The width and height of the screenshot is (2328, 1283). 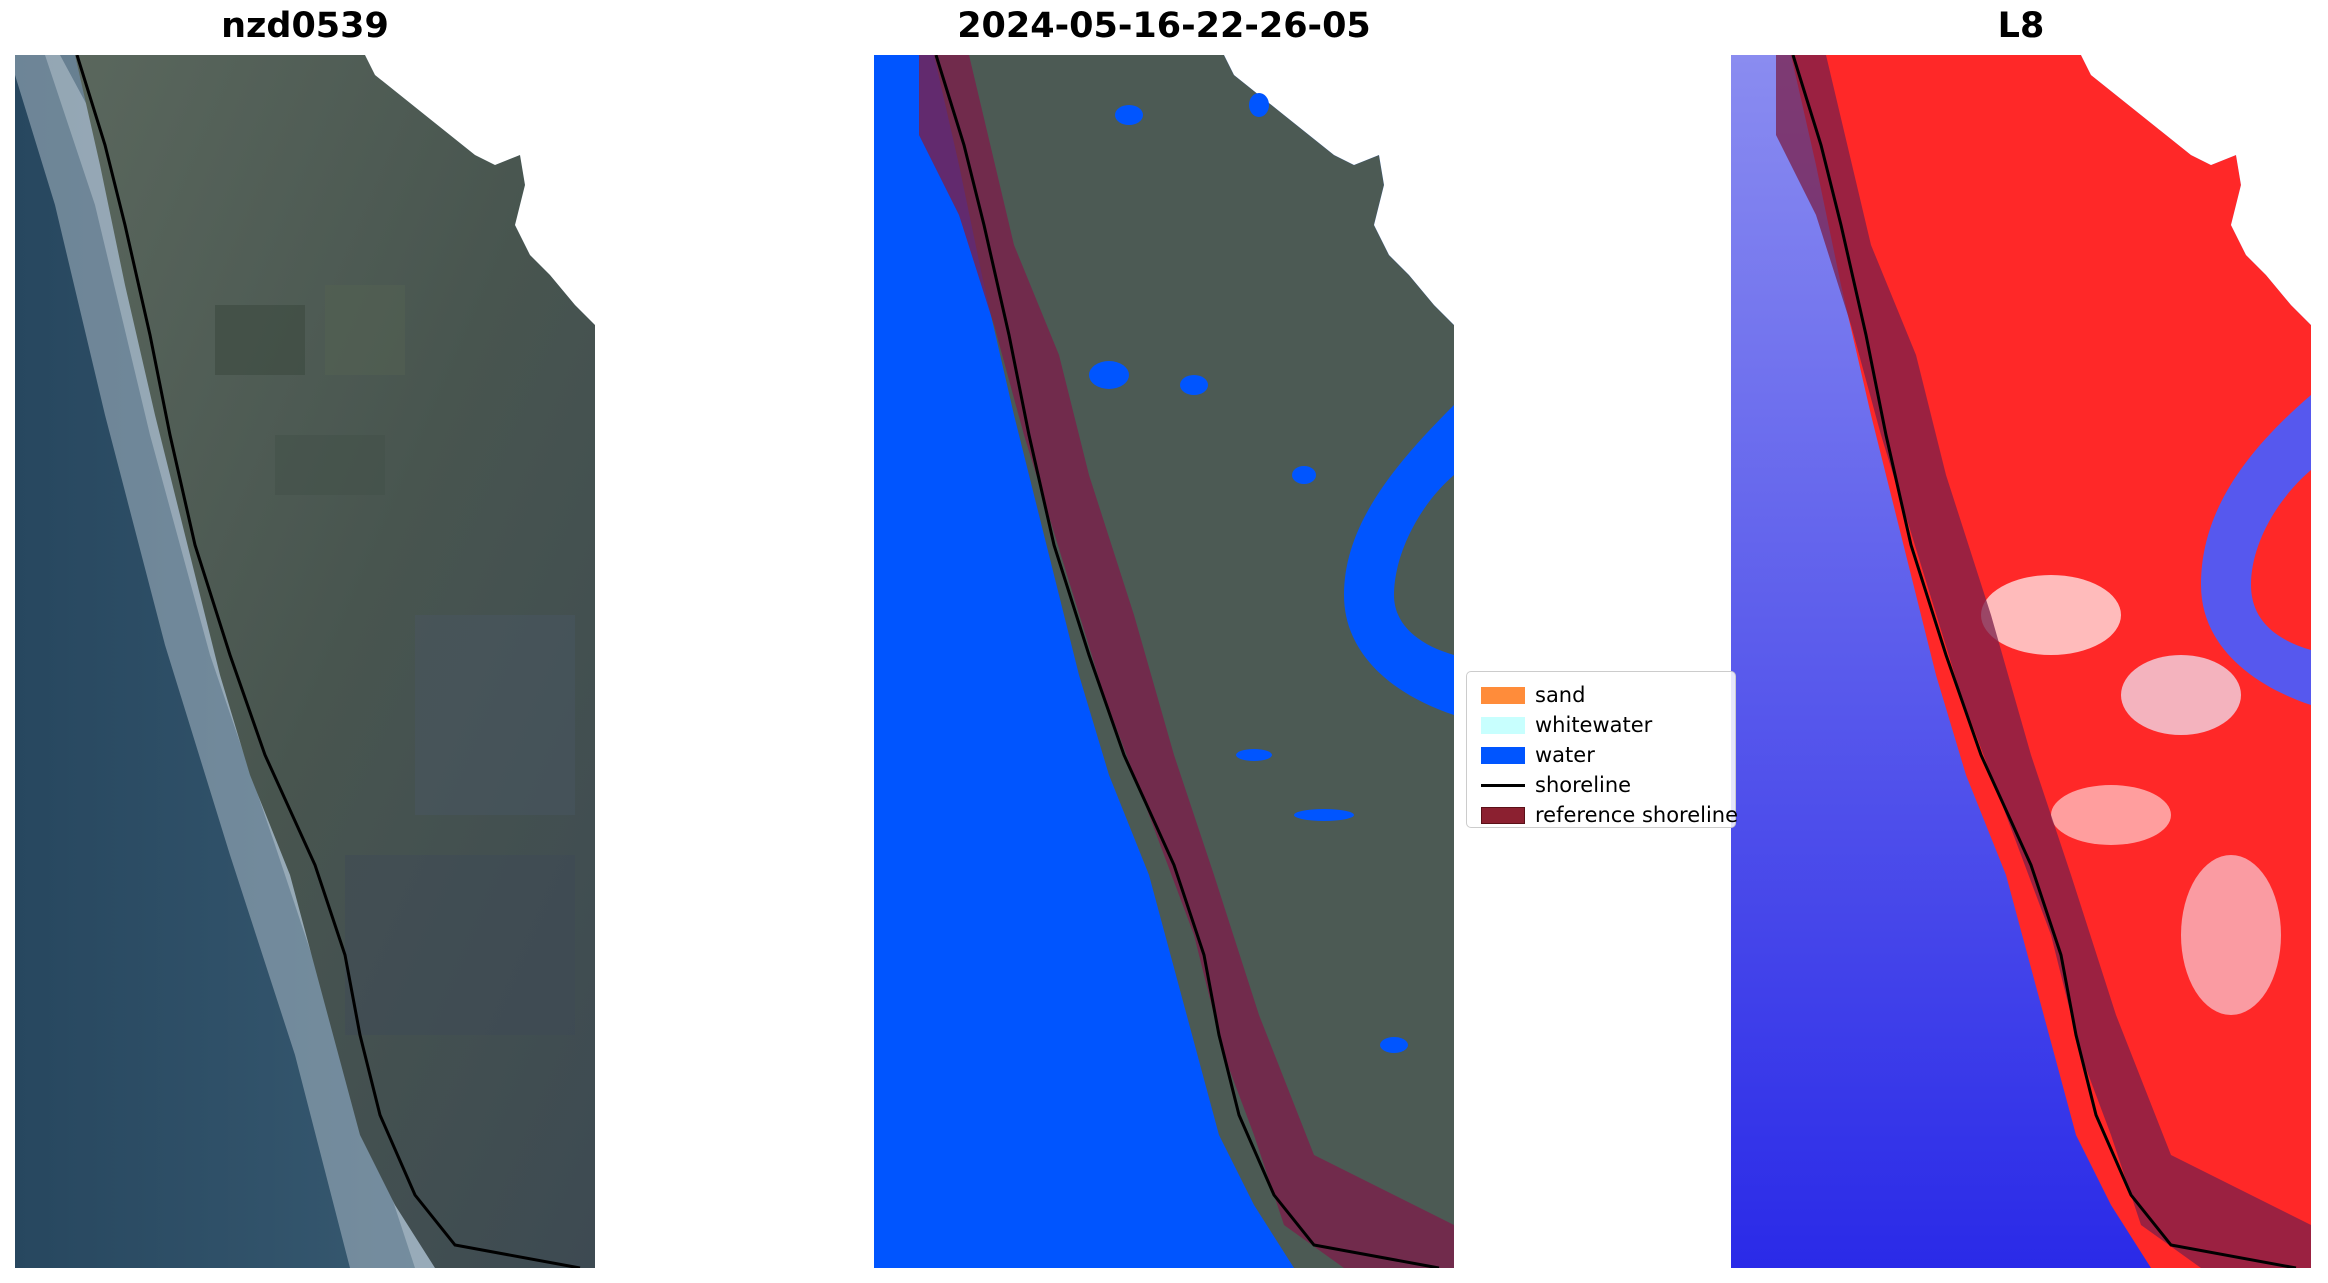 What do you see at coordinates (1503, 815) in the screenshot?
I see `reference-shoreline-swatch` at bounding box center [1503, 815].